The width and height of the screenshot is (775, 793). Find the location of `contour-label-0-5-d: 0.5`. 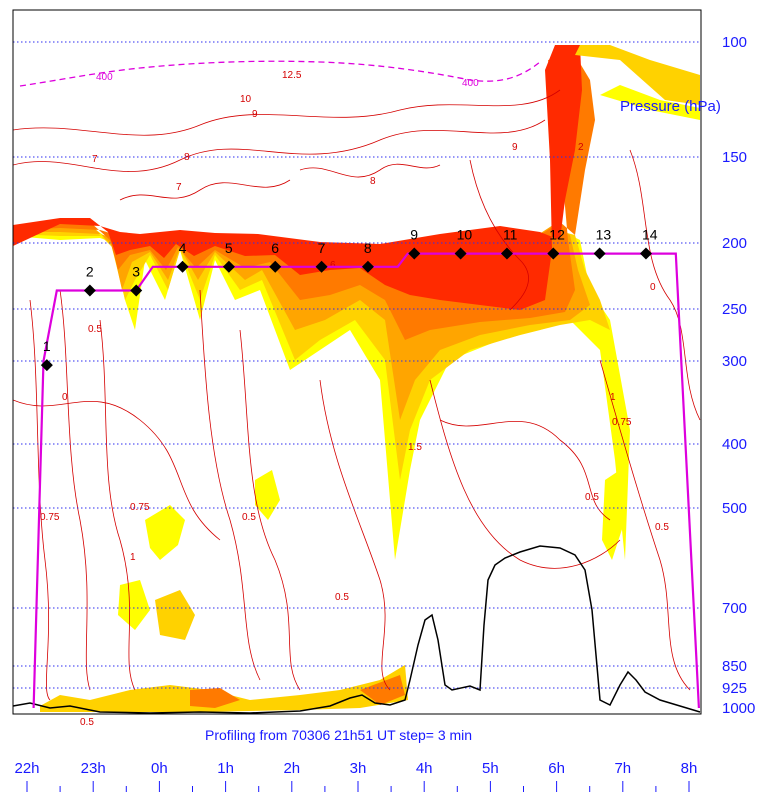

contour-label-0-5-d: 0.5 is located at coordinates (592, 497).